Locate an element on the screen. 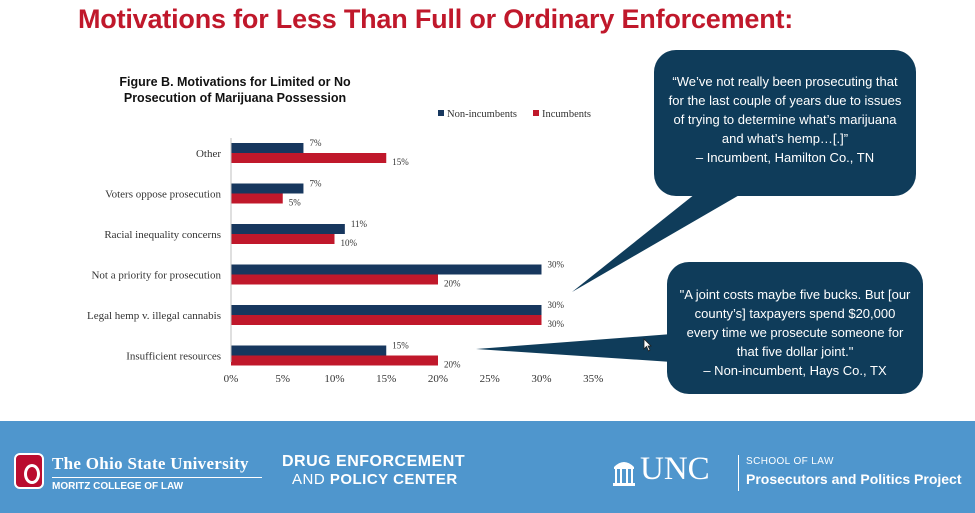  category-label: Insufficient resources is located at coordinates (173, 357).